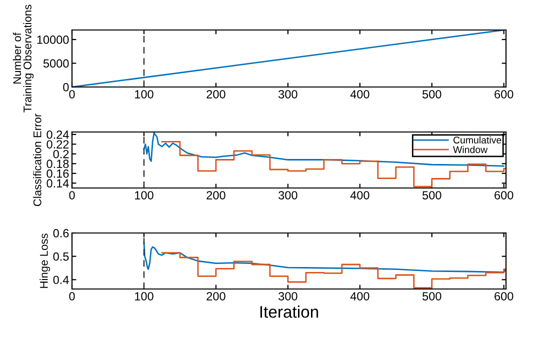 The height and width of the screenshot is (337, 560). What do you see at coordinates (61, 154) in the screenshot?
I see `y-tick-label: 0.2` at bounding box center [61, 154].